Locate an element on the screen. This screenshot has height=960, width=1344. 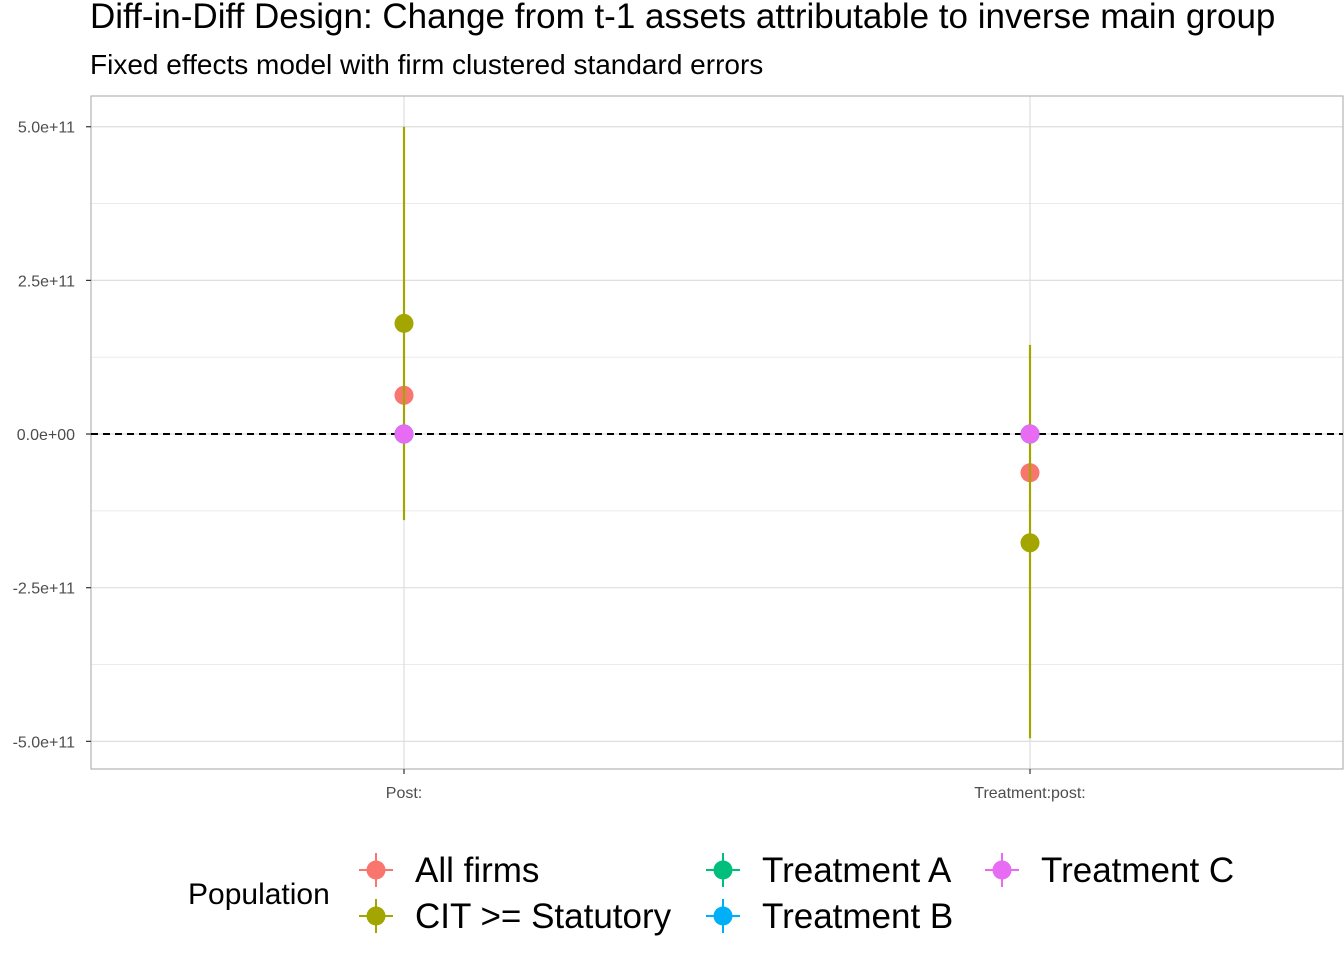
y-tick-label: -5.0e+11 is located at coordinates (44, 742).